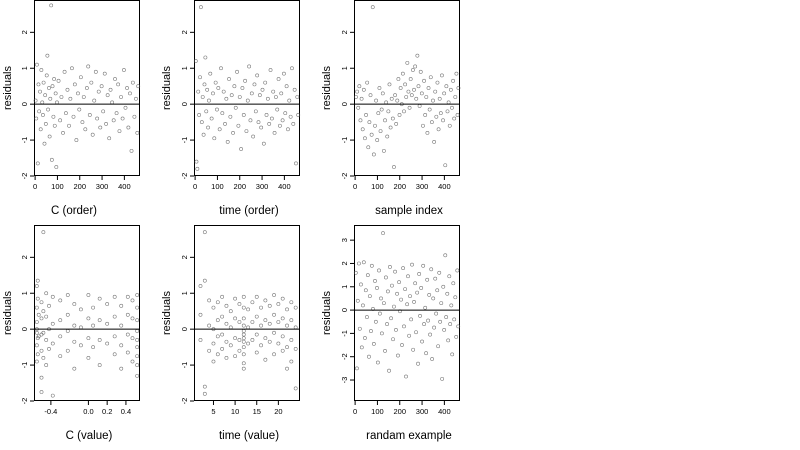 This screenshot has height=450, width=800. Describe the element at coordinates (249, 436) in the screenshot. I see `x-axis-title: time (value)` at that location.